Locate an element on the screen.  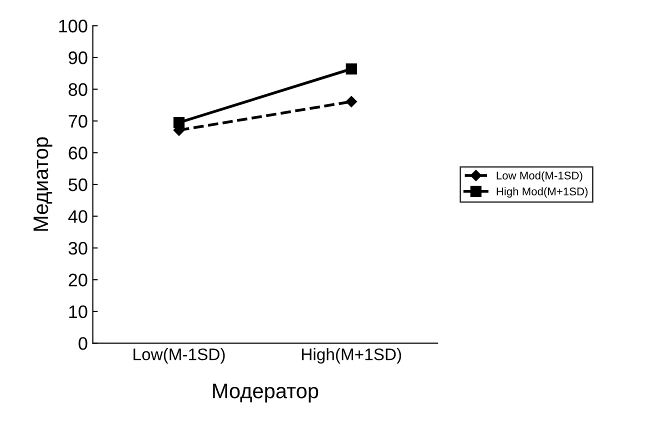
x-tick-label: High(M+1SD) is located at coordinates (352, 356).